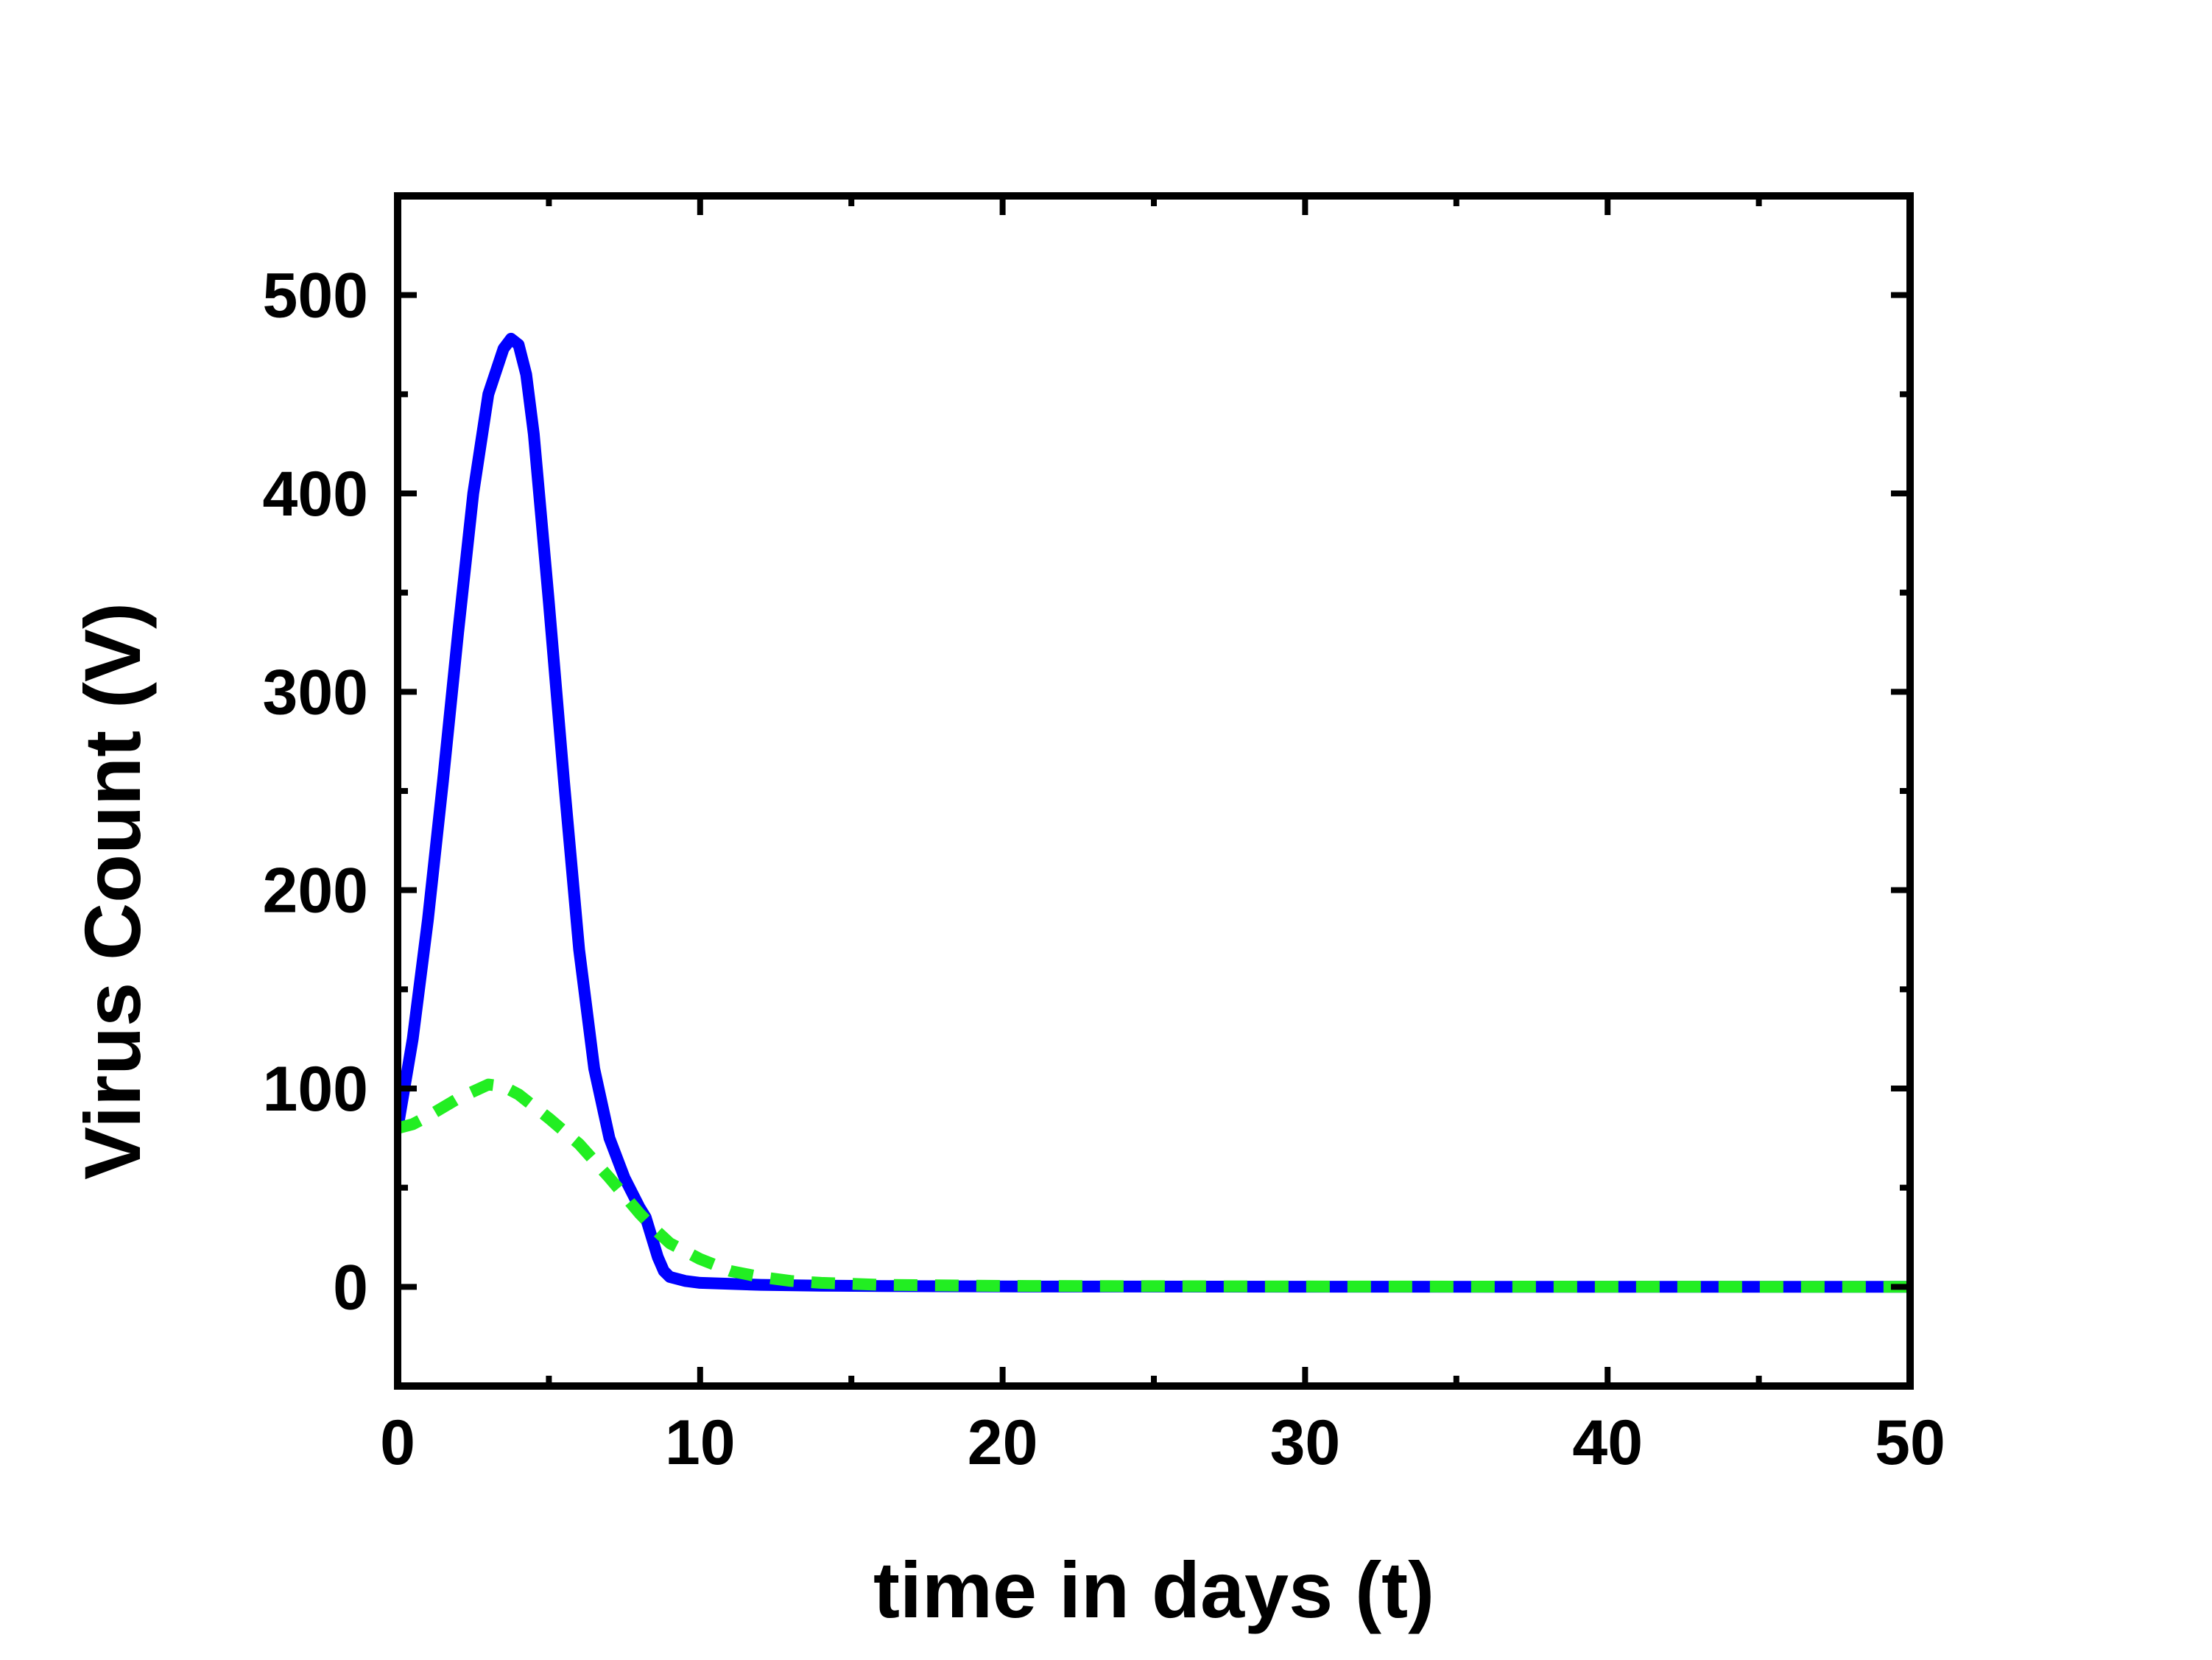 Image resolution: width=2212 pixels, height=1660 pixels. What do you see at coordinates (1305, 1442) in the screenshot?
I see `x-tick-label: 30` at bounding box center [1305, 1442].